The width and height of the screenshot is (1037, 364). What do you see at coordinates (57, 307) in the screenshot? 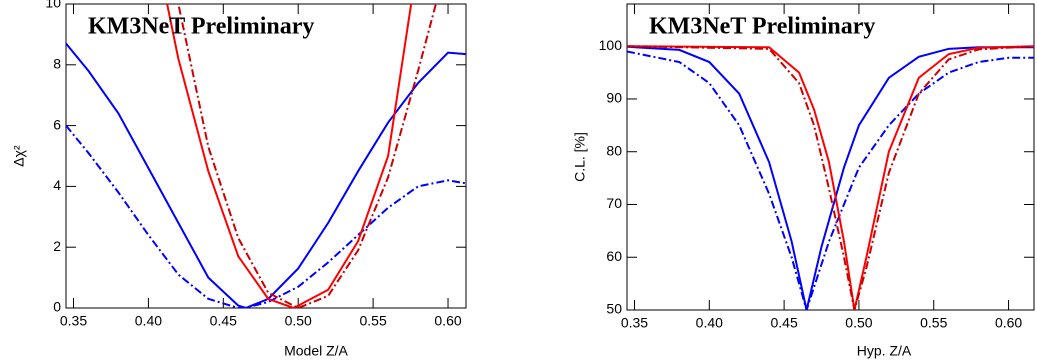
I see `y-tick-label: 0` at bounding box center [57, 307].